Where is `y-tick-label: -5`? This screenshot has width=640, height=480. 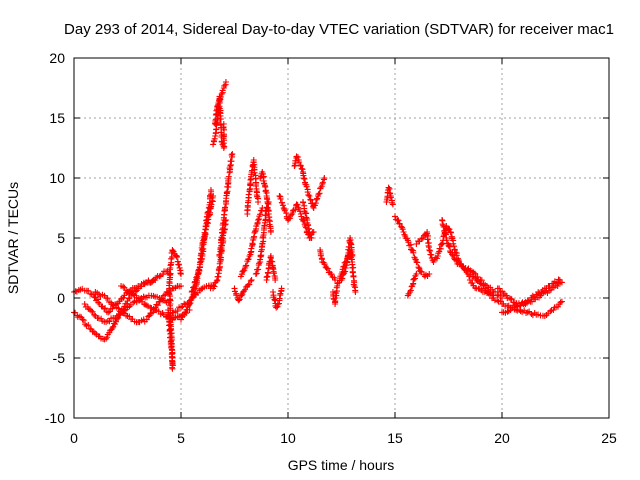 y-tick-label: -5 is located at coordinates (59, 358).